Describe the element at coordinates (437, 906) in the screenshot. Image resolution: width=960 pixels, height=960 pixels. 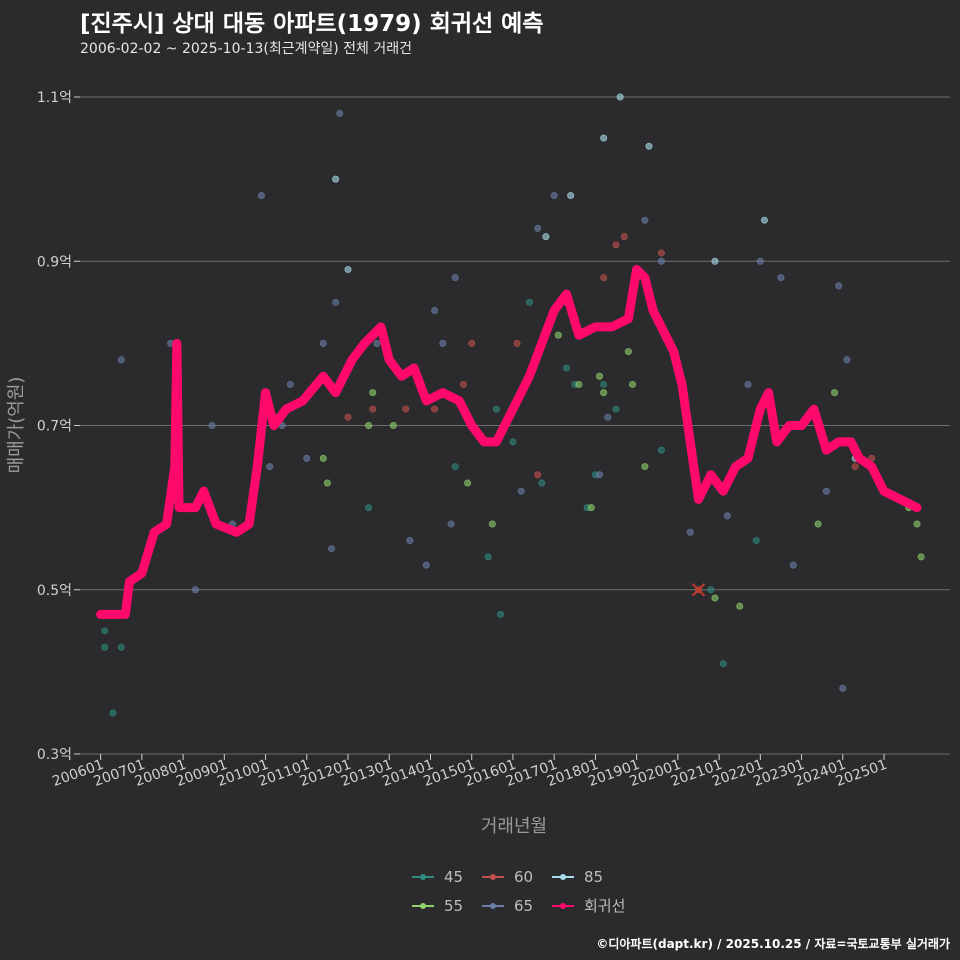
I see `legend-item-55: 55` at that location.